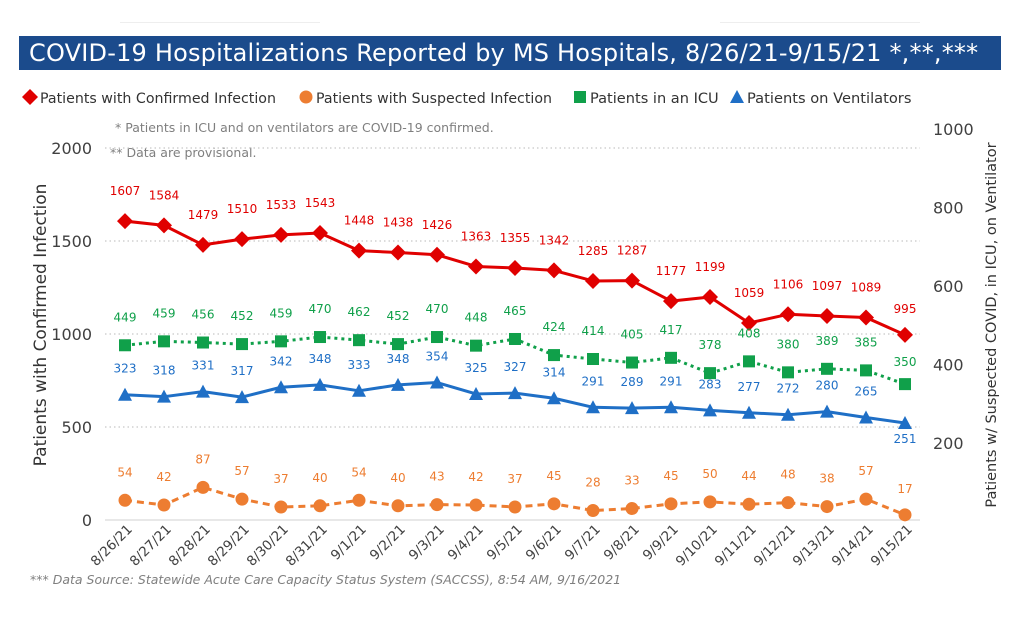 The width and height of the screenshot is (1024, 642). What do you see at coordinates (466, 543) in the screenshot?
I see `x-tick-label: 9/4/21` at bounding box center [466, 543].